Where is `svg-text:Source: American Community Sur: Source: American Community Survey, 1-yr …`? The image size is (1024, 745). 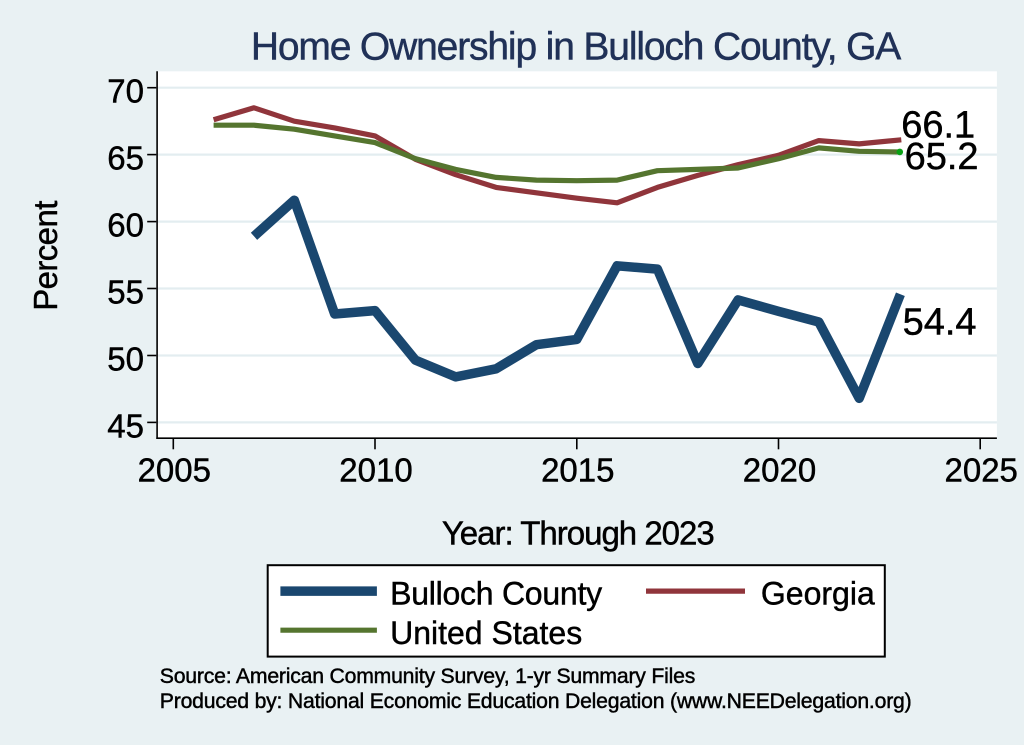
svg-text:Source: American Community Sur: Source: American Community Survey, 1-yr … is located at coordinates (427, 676).